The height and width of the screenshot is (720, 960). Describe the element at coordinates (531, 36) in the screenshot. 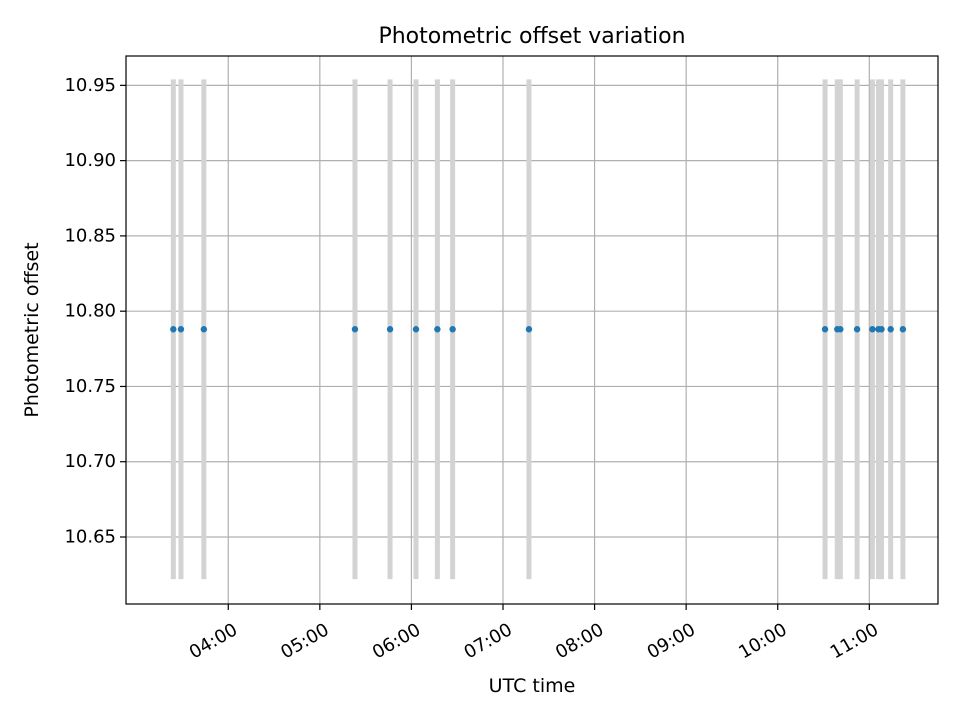

I see `chart-title: Photometric offset variation` at that location.